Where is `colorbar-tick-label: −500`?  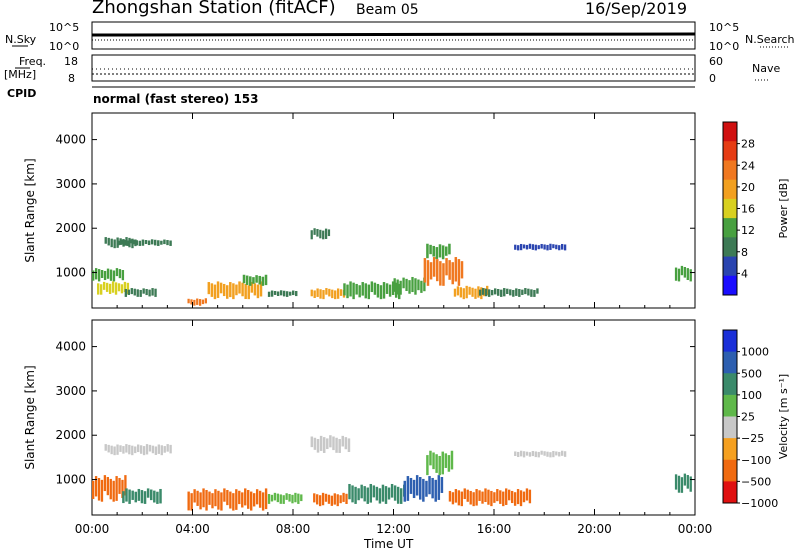
colorbar-tick-label: −500 is located at coordinates (756, 481).